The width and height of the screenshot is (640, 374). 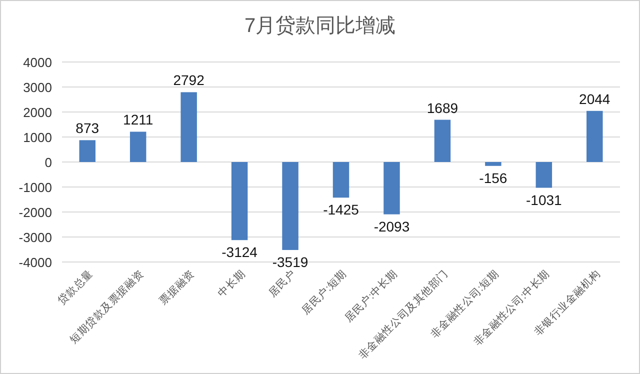 What do you see at coordinates (35, 187) in the screenshot?
I see `y-tick-label: -1000` at bounding box center [35, 187].